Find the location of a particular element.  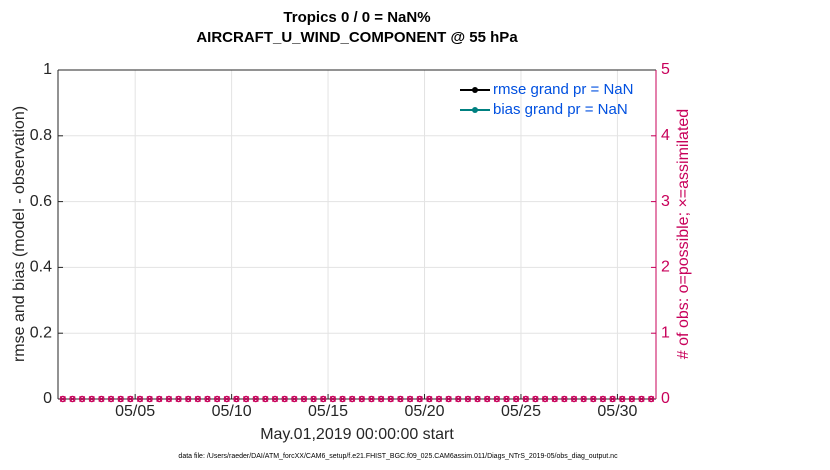

y2-tick-label: 2 is located at coordinates (665, 267).